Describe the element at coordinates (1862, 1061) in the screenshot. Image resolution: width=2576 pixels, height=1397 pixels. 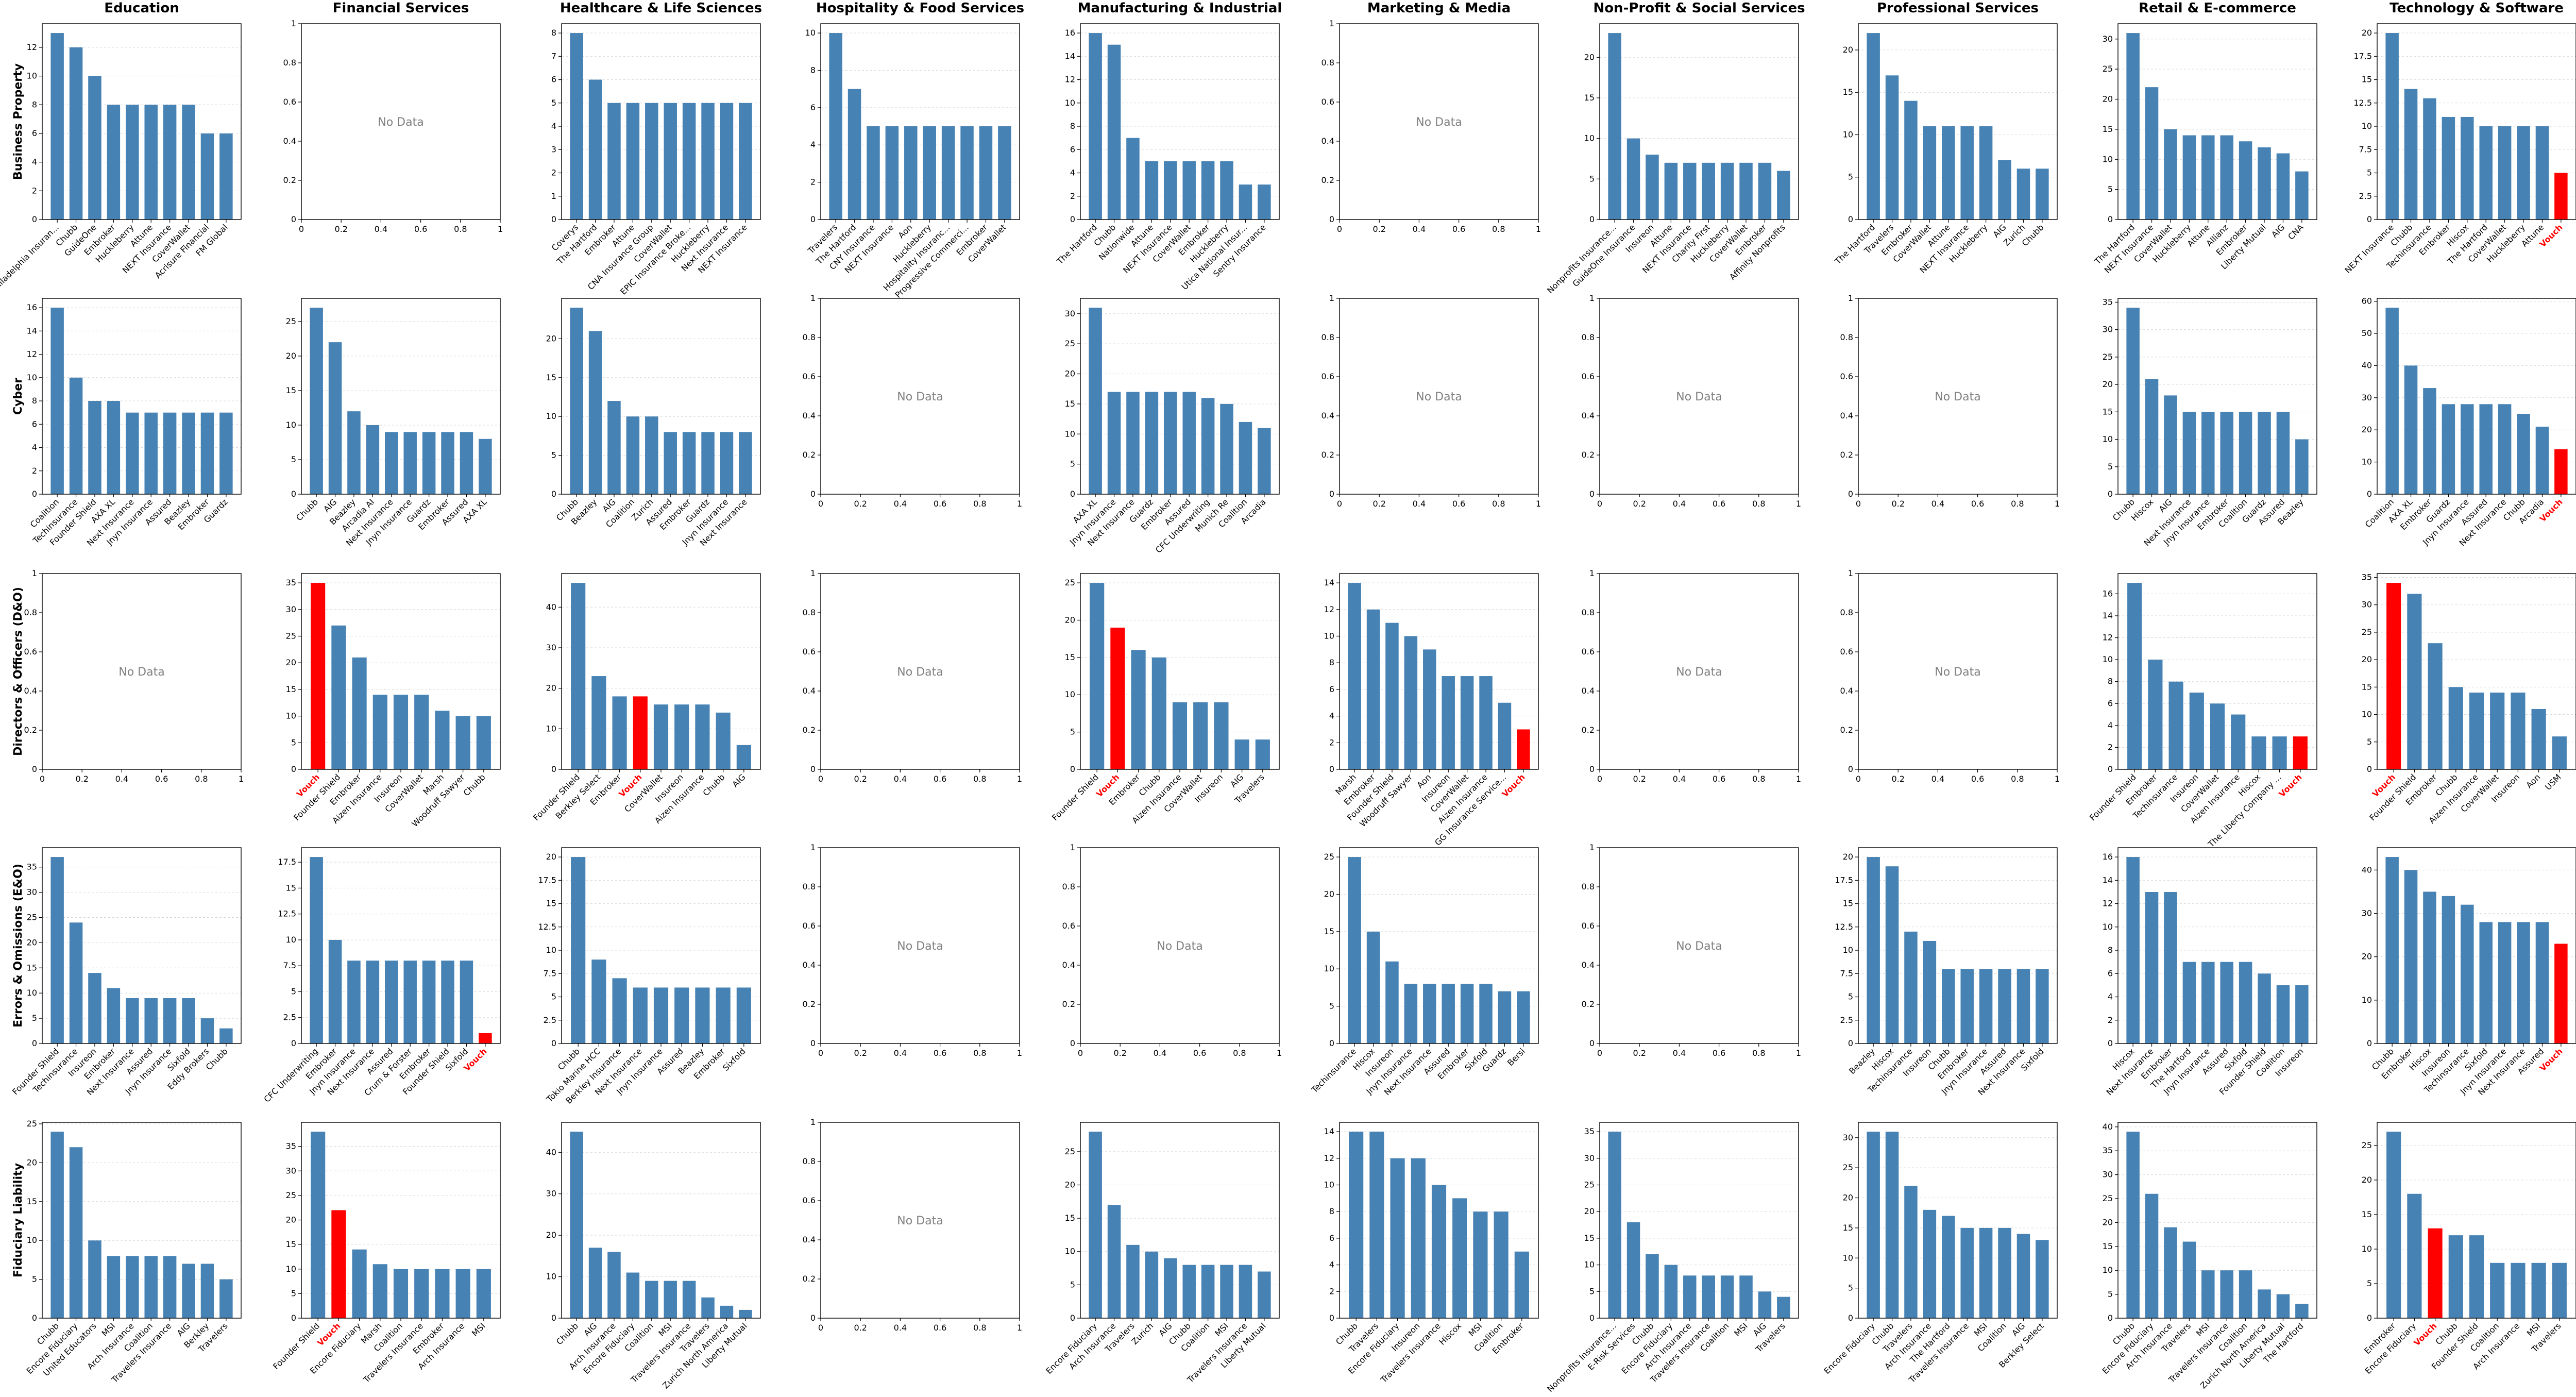
I see `category-label: Beazley` at that location.